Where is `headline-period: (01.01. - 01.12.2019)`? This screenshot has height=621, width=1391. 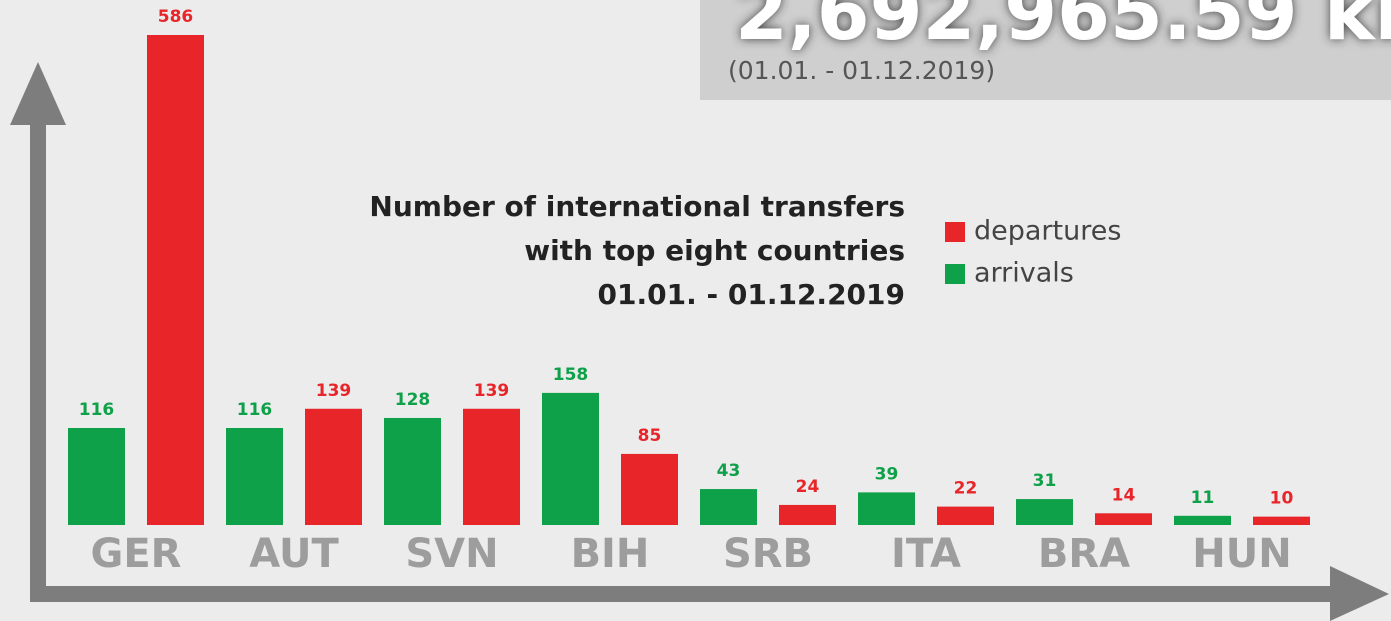
headline-period: (01.01. - 01.12.2019) is located at coordinates (861, 70).